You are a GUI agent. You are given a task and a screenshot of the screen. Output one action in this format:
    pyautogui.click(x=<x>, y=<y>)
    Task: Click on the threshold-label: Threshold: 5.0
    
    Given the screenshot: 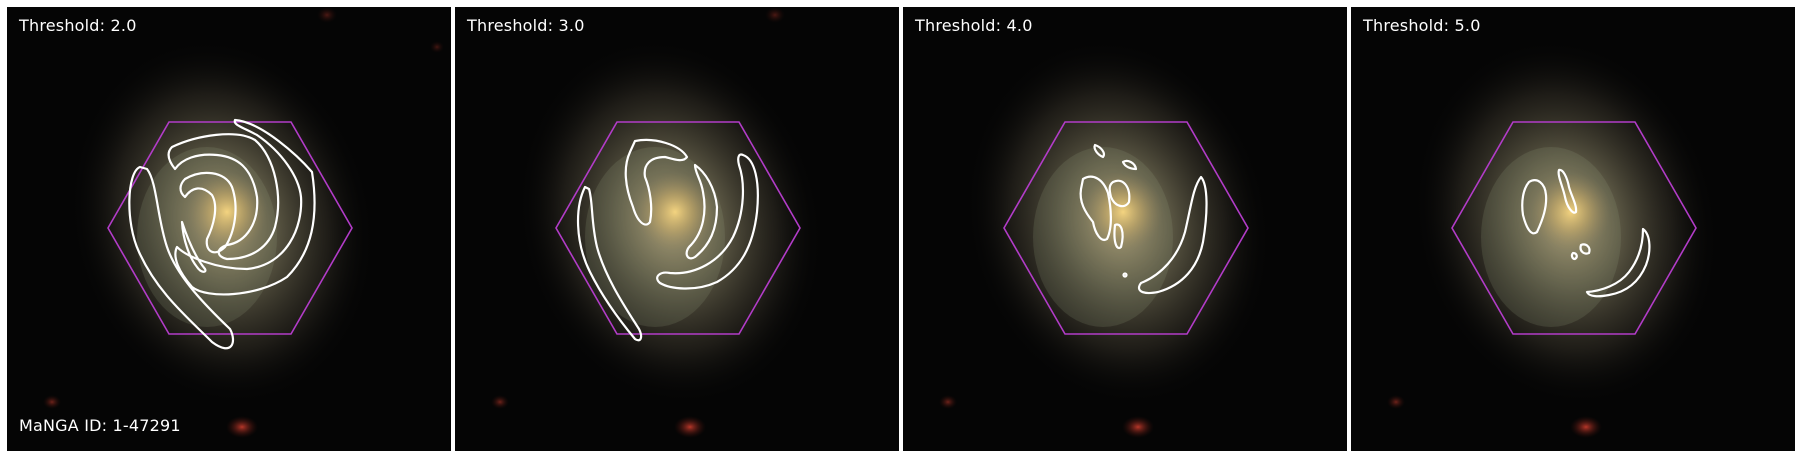 What is the action you would take?
    pyautogui.click(x=1422, y=25)
    